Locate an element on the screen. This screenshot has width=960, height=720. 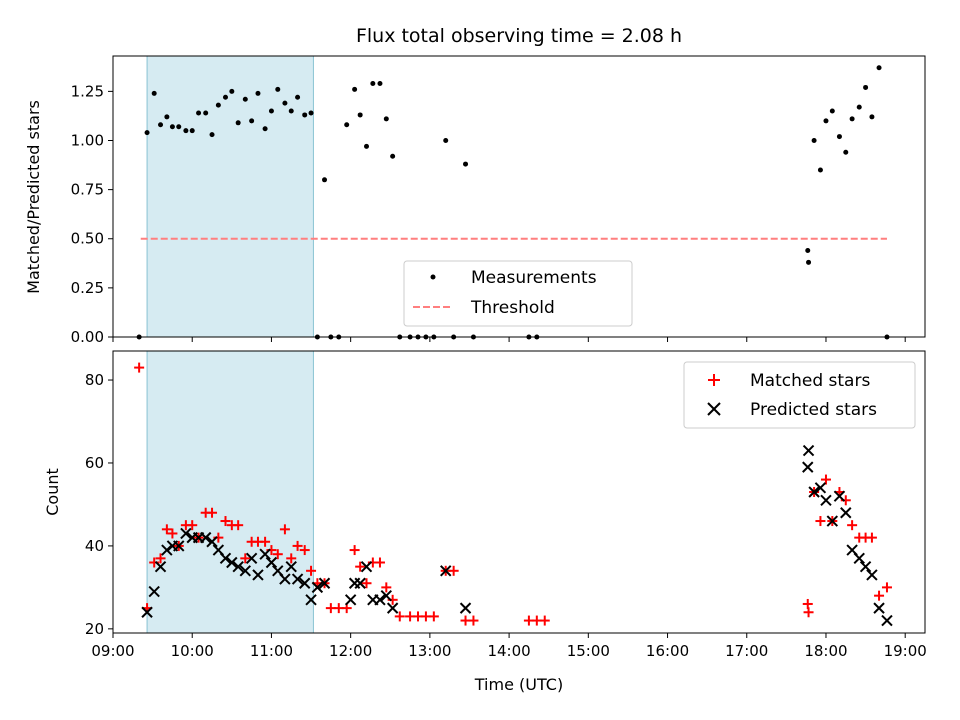
x-tick-label: 17:00 is located at coordinates (746, 651).